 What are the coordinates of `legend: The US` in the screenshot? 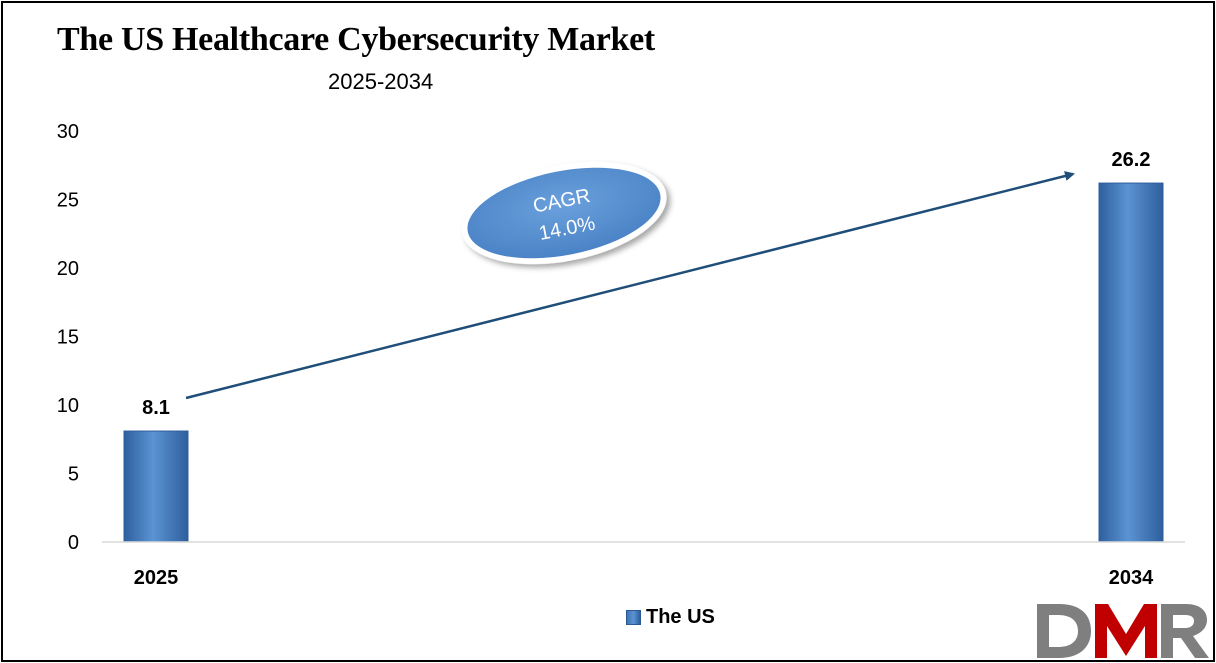 It's located at (670, 617).